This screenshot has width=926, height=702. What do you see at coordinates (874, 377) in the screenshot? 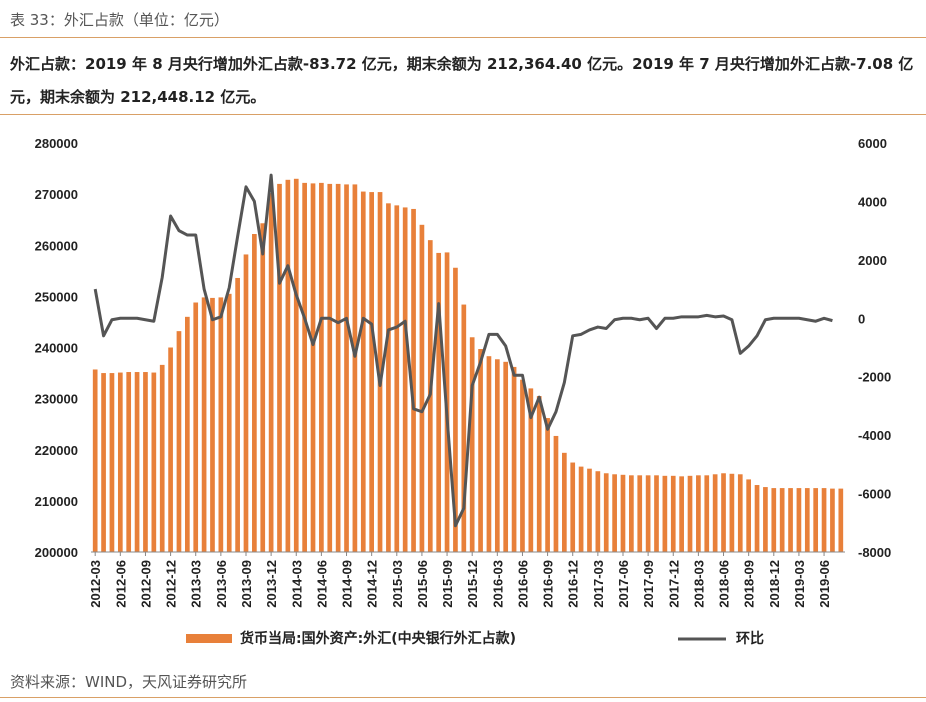
I see `right-tick-label: -2000` at bounding box center [874, 377].